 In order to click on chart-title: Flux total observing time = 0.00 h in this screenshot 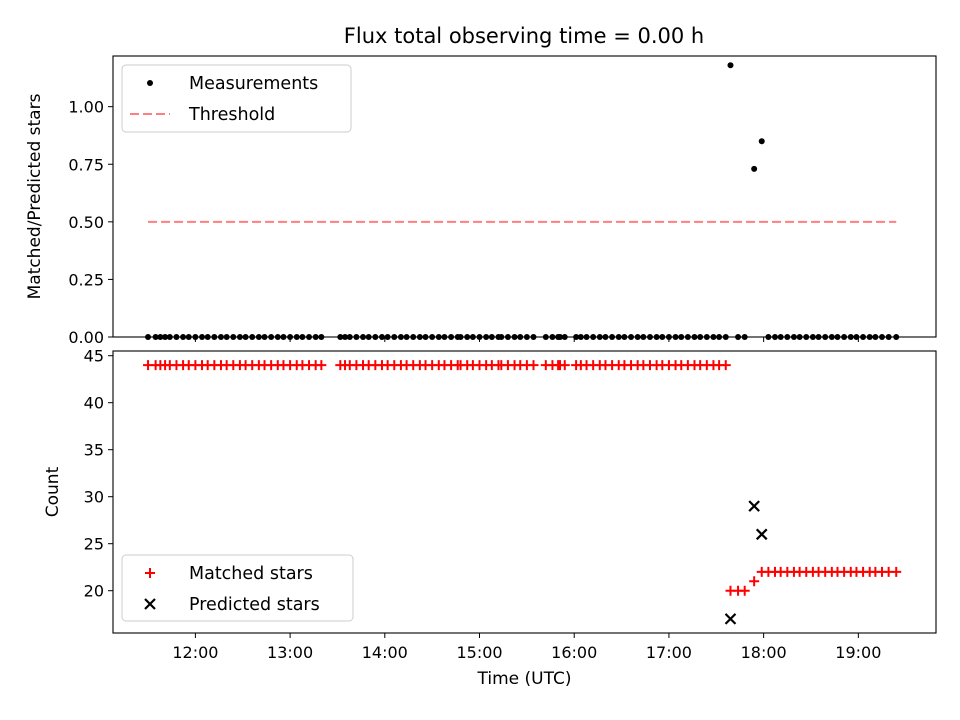, I will do `click(524, 36)`.